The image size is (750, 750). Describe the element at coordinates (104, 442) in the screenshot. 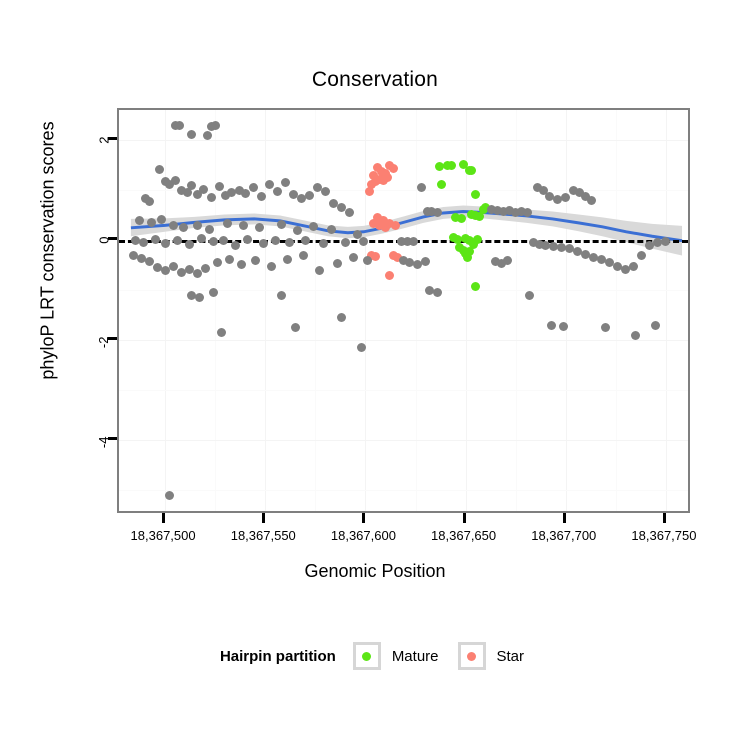

I see `y-axis-tick-label: -4` at that location.